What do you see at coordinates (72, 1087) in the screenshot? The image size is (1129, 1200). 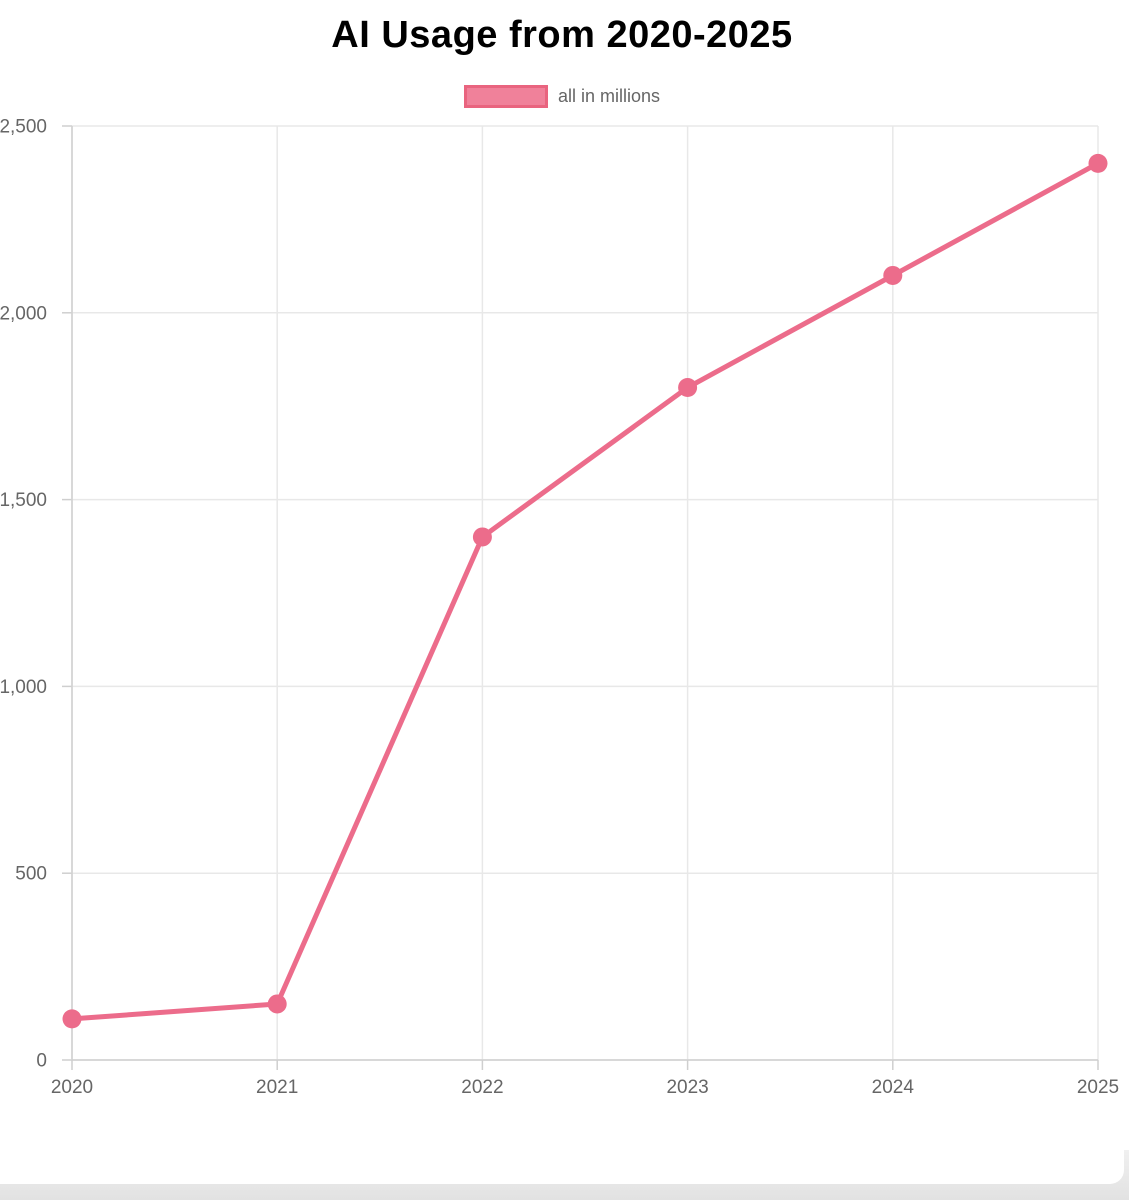 I see `x-tick-label: 2020` at bounding box center [72, 1087].